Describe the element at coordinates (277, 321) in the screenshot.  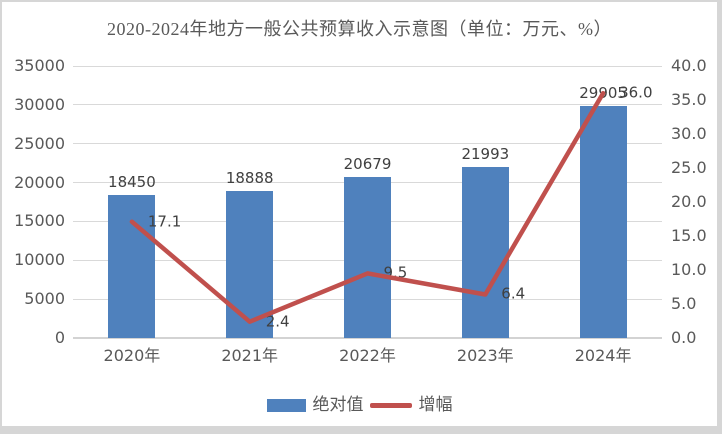
I see `line-point-label: 2.4` at that location.